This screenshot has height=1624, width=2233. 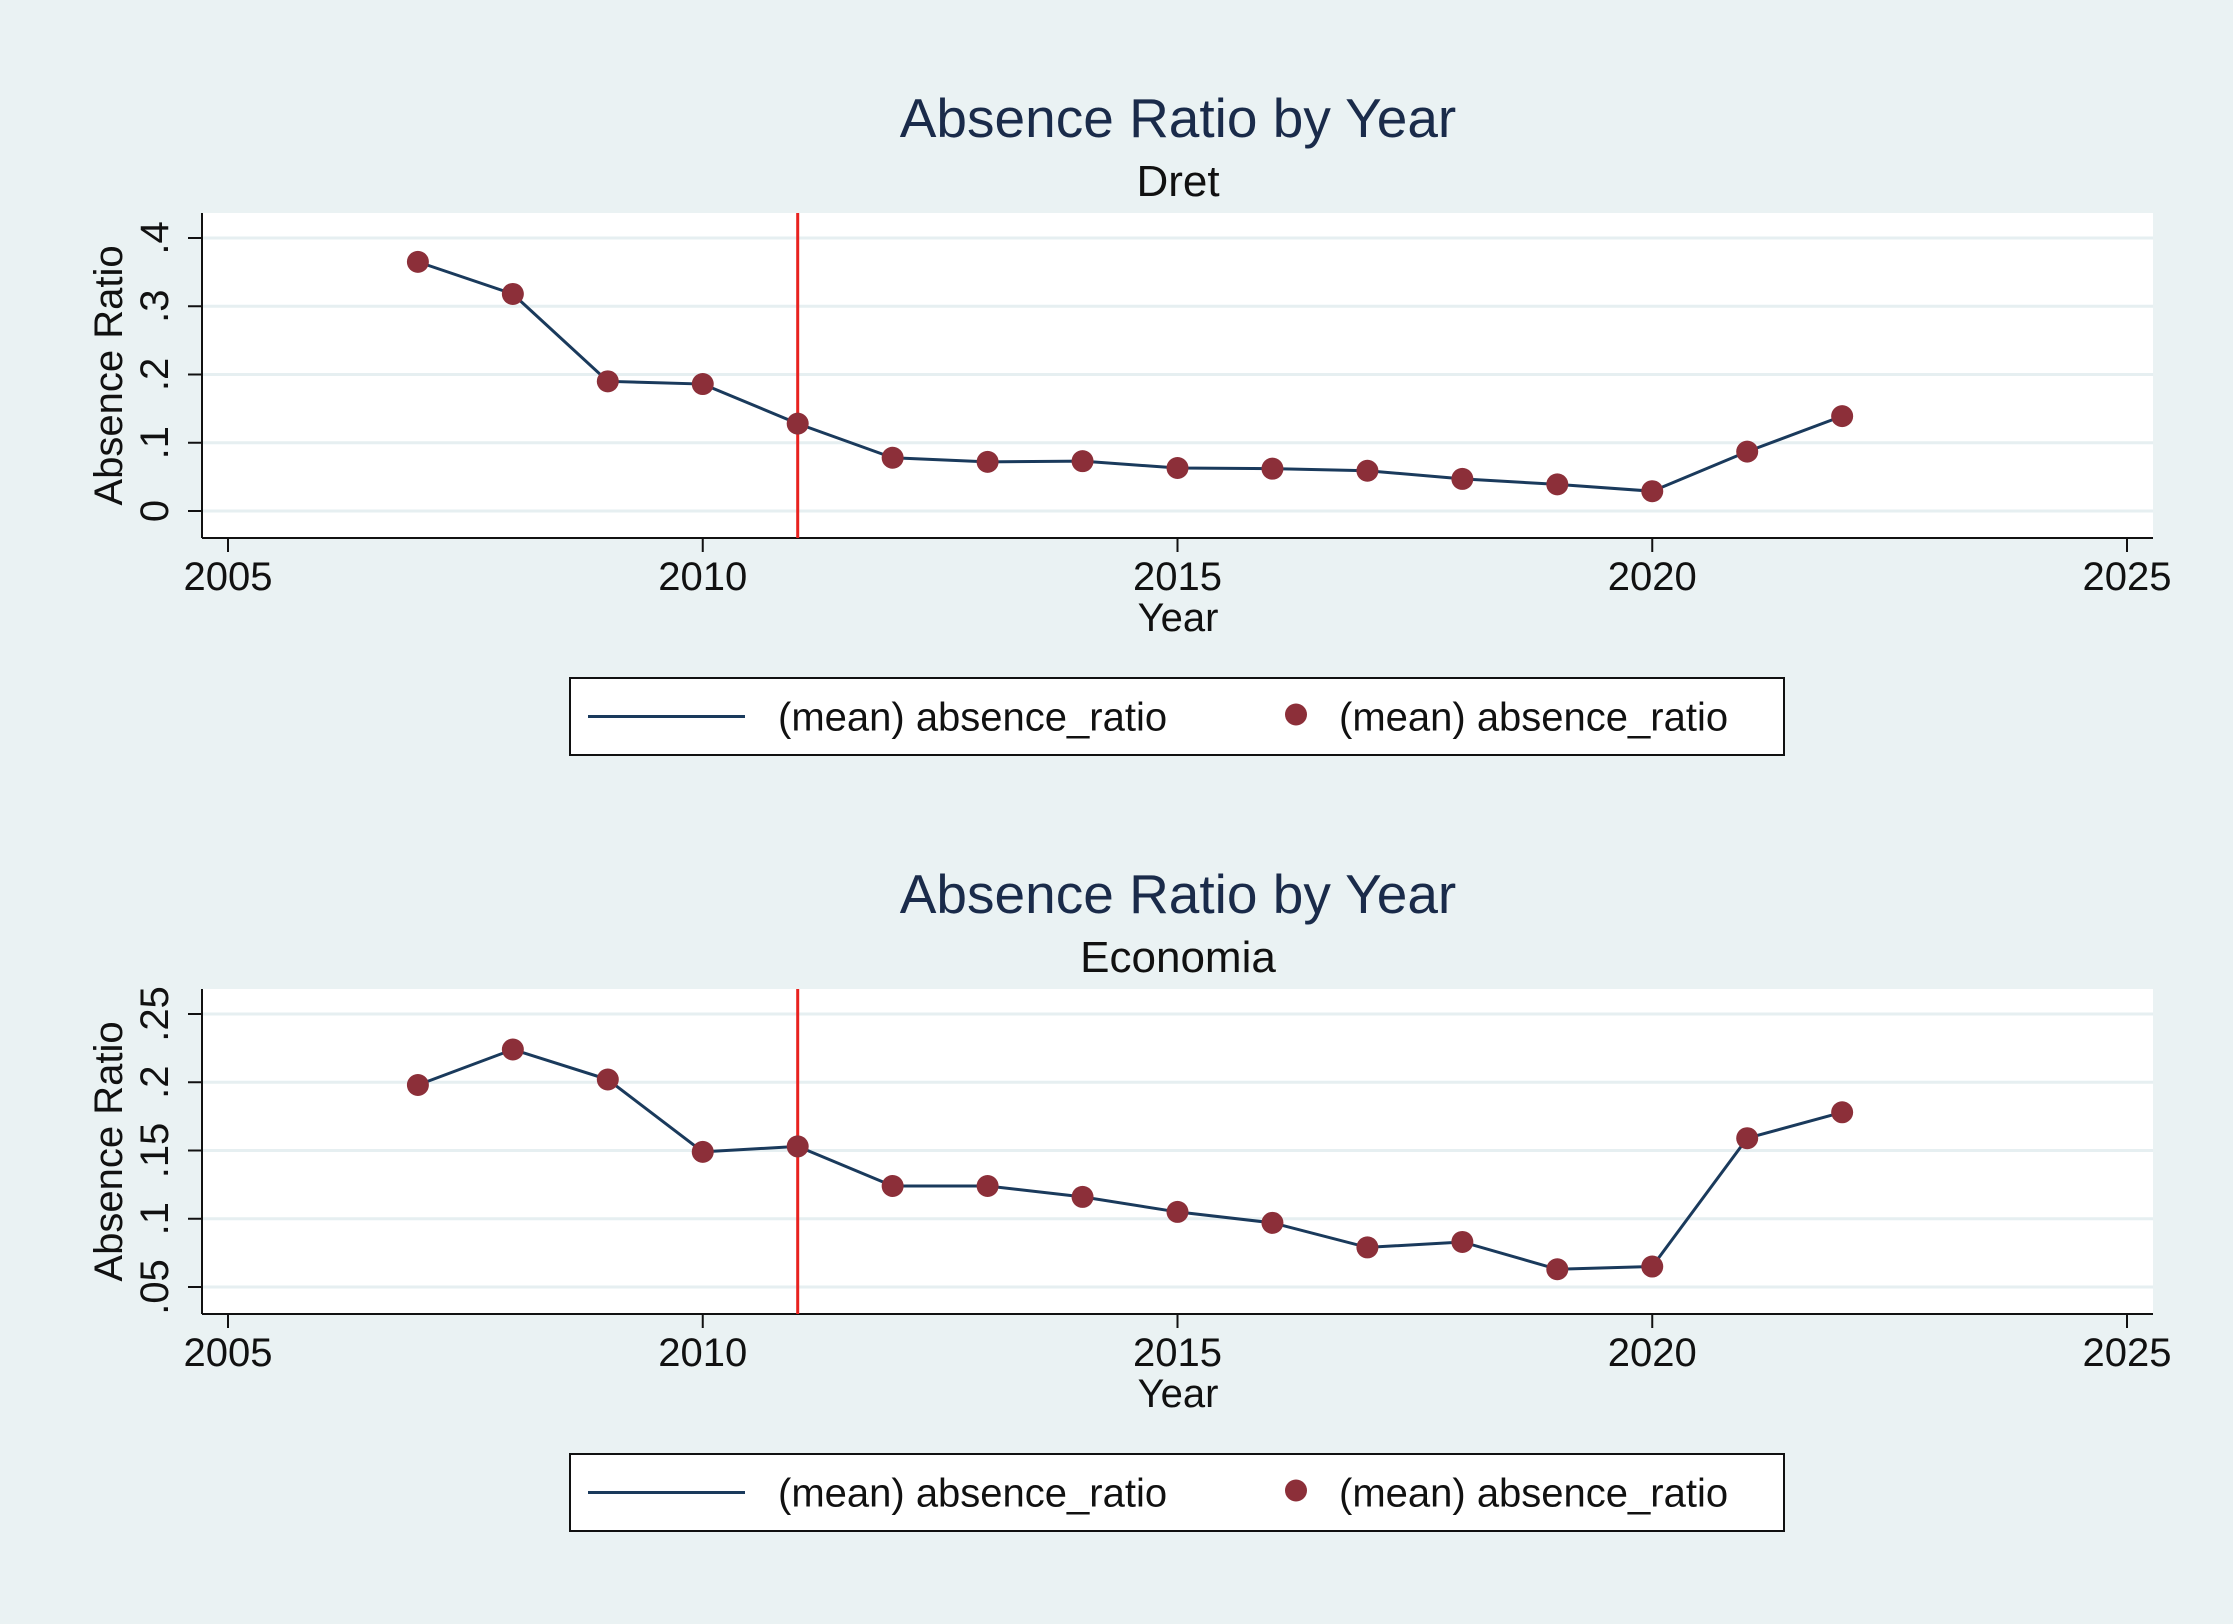 I want to click on chart1-point-2020, so click(x=1652, y=491).